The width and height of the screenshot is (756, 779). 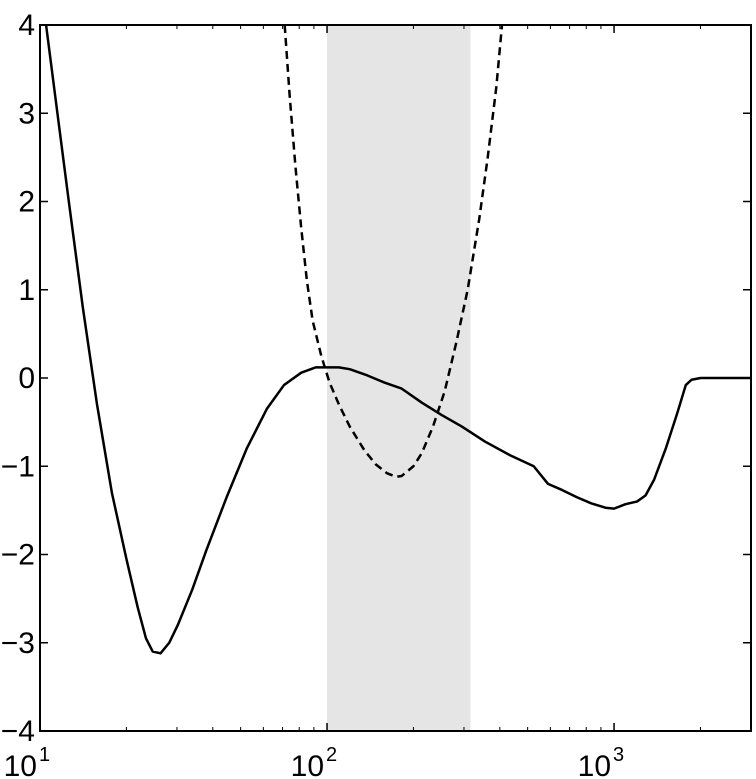 What do you see at coordinates (26, 378) in the screenshot?
I see `y-tick-label: 0` at bounding box center [26, 378].